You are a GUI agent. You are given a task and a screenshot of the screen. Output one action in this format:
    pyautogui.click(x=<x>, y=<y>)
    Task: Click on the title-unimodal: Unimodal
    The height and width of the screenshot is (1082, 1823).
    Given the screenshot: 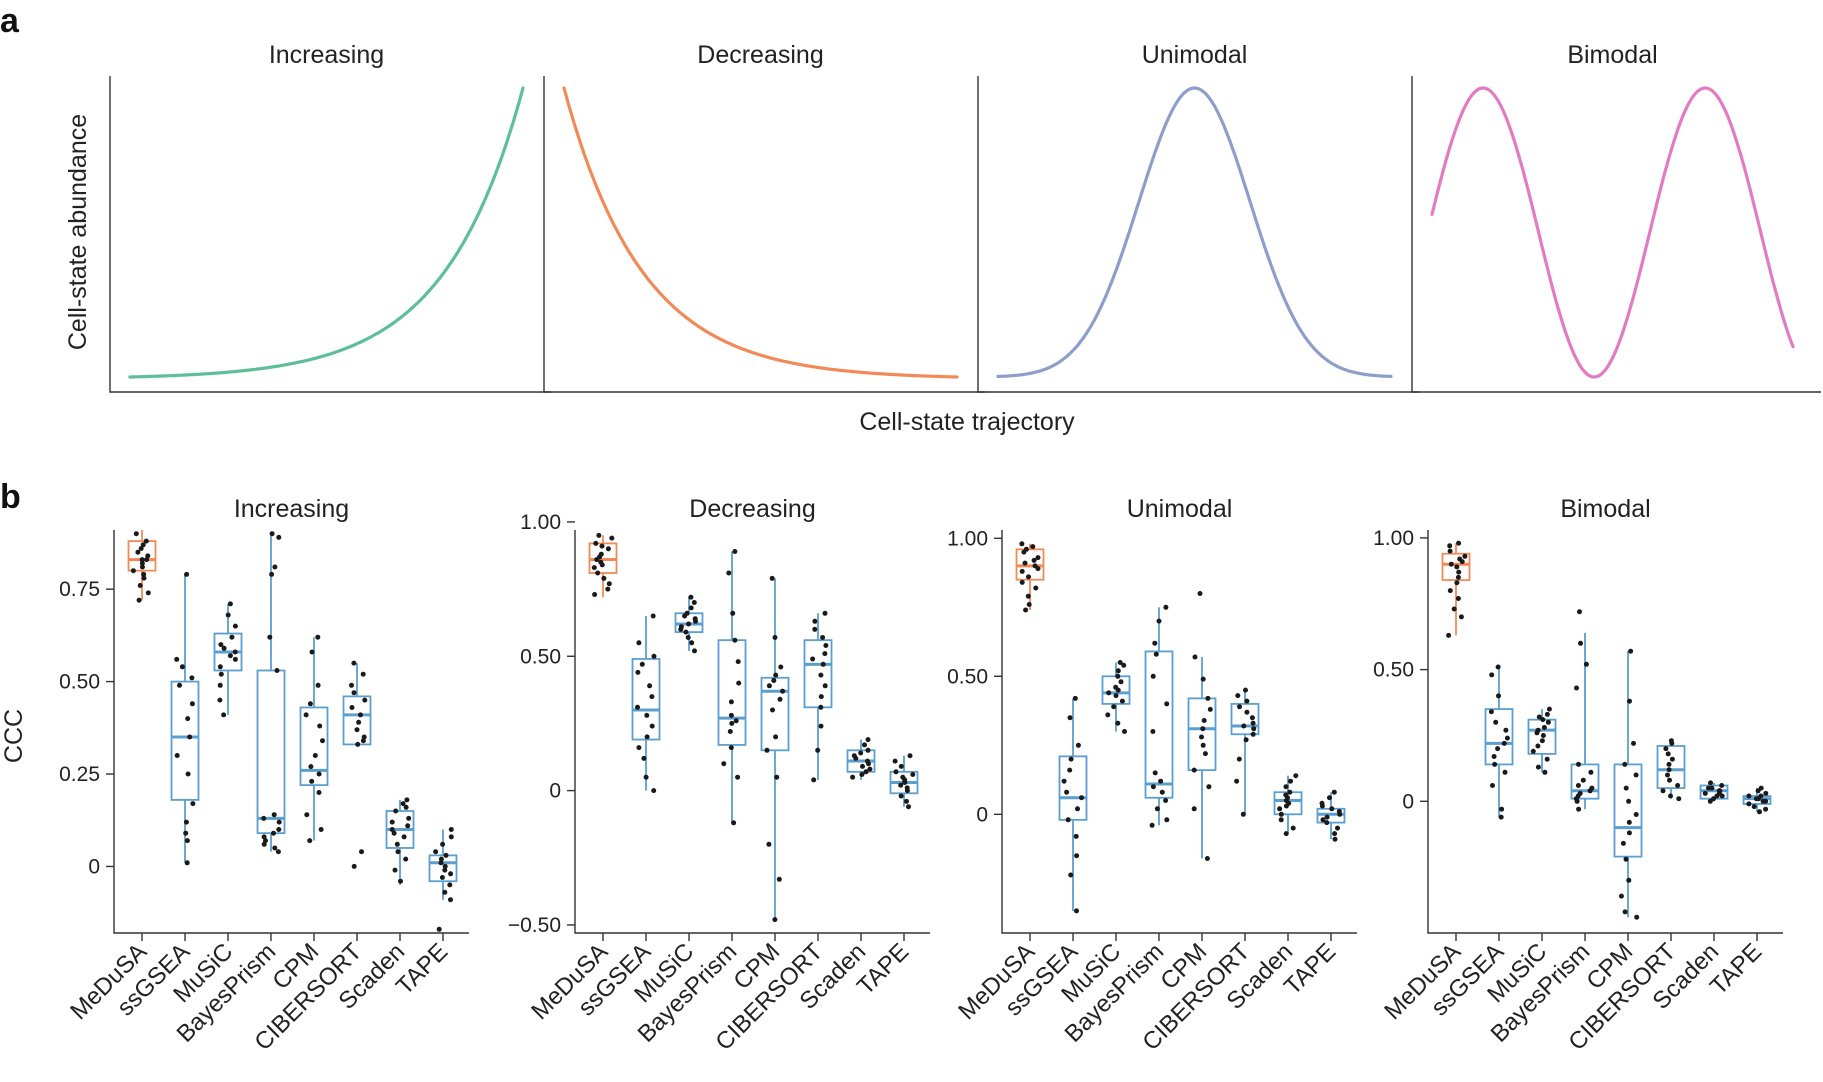 What is the action you would take?
    pyautogui.click(x=1195, y=55)
    